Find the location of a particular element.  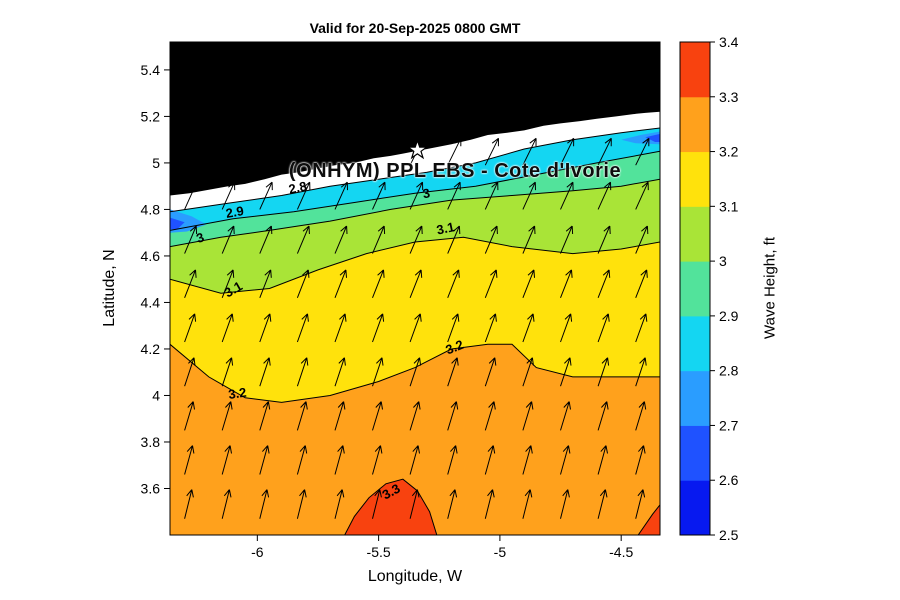

land-region is located at coordinates (415, 119).